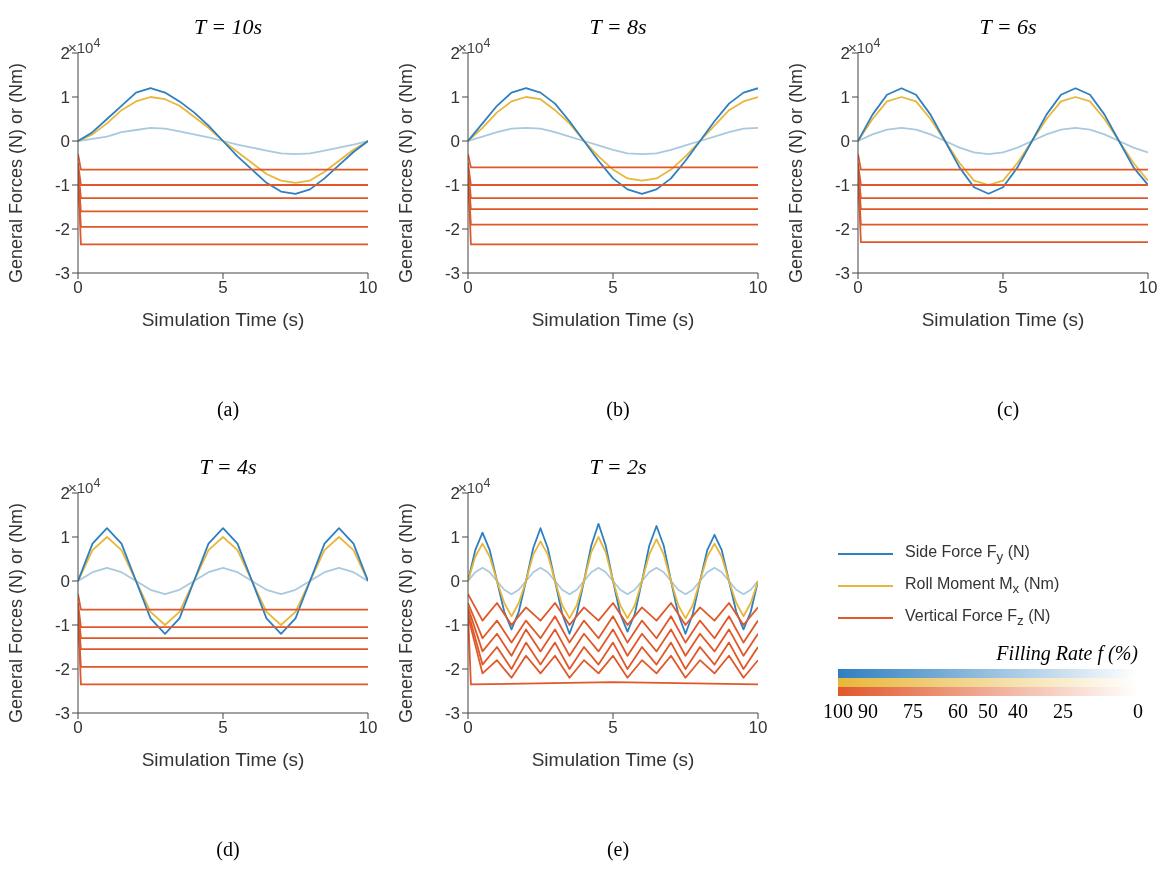 This screenshot has width=1172, height=878. What do you see at coordinates (618, 466) in the screenshot?
I see `chart-title: T = 2s` at bounding box center [618, 466].